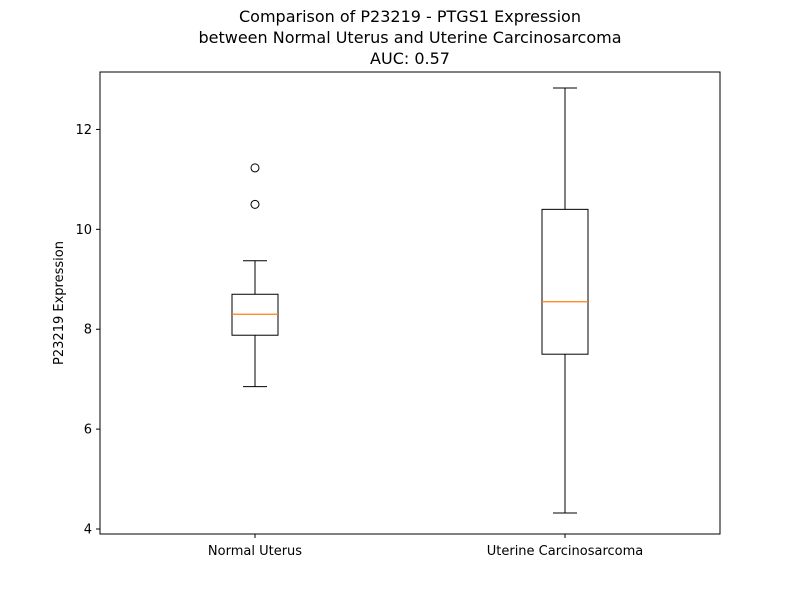 This screenshot has height=600, width=800. Describe the element at coordinates (83, 130) in the screenshot. I see `y-tick-label: 12` at that location.